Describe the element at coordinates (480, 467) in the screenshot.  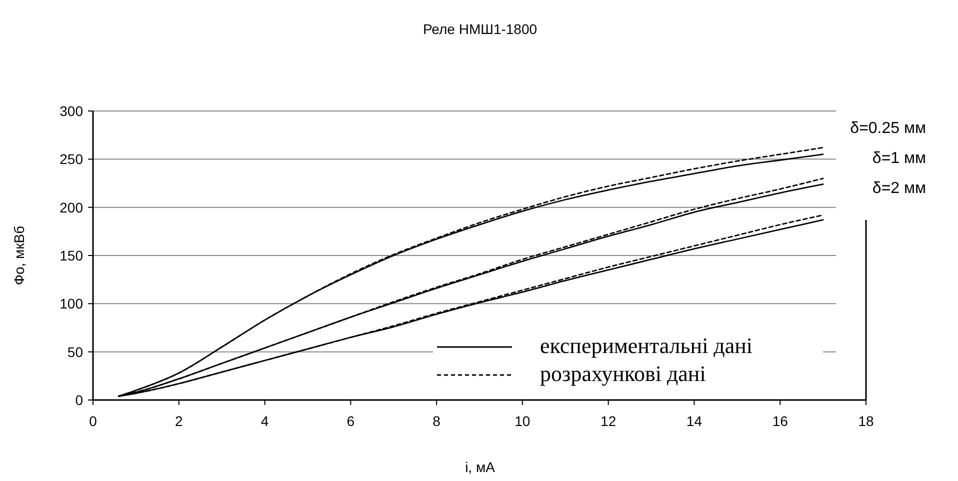
I see `x-axis-title: і, мА` at that location.